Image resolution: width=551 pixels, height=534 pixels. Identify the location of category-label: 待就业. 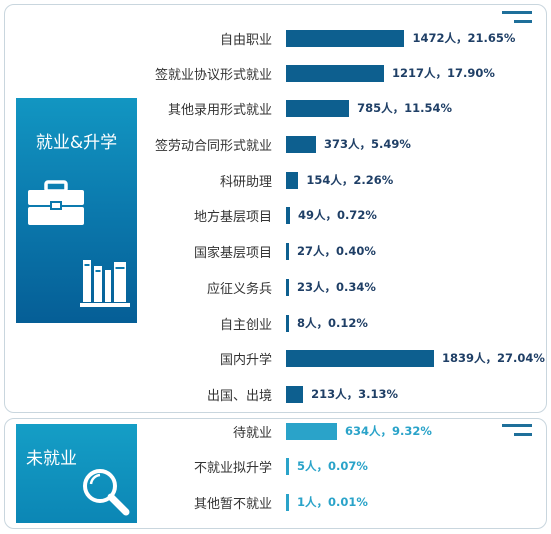
(252, 433).